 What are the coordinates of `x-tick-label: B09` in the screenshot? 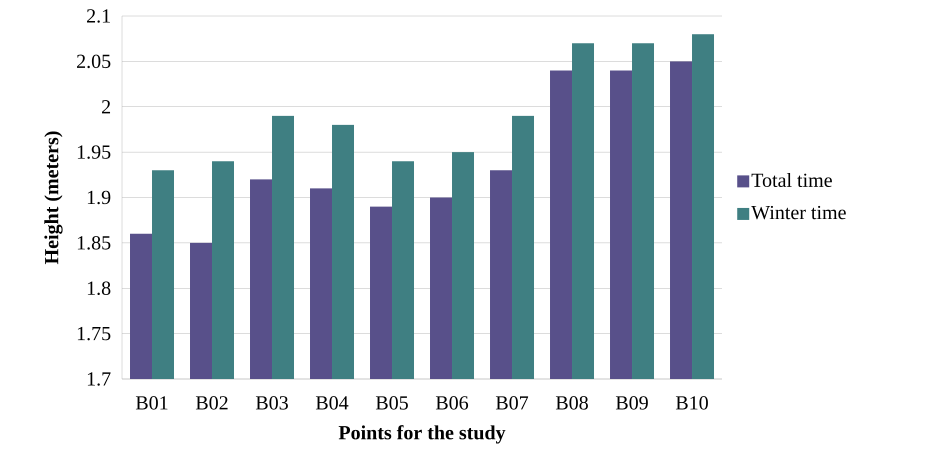 It's located at (632, 403).